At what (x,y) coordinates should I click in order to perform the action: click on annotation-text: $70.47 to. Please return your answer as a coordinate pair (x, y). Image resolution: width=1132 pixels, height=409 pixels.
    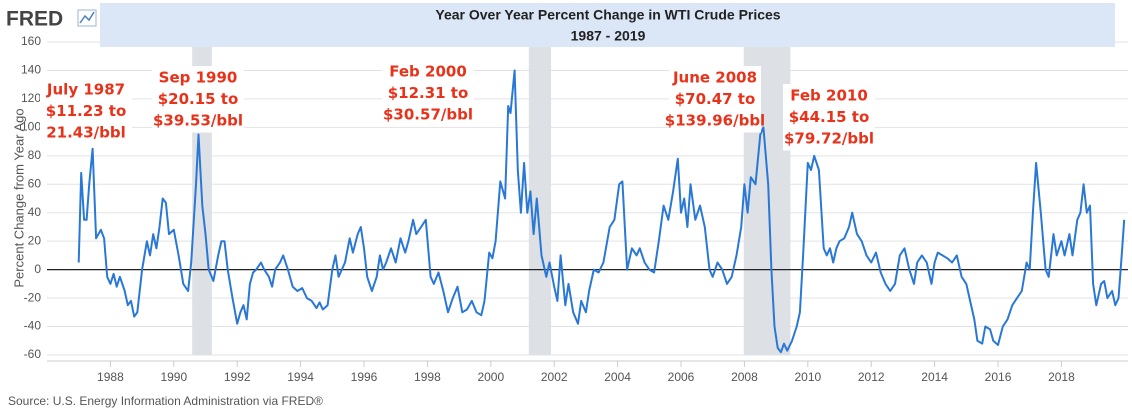
    Looking at the image, I should click on (715, 99).